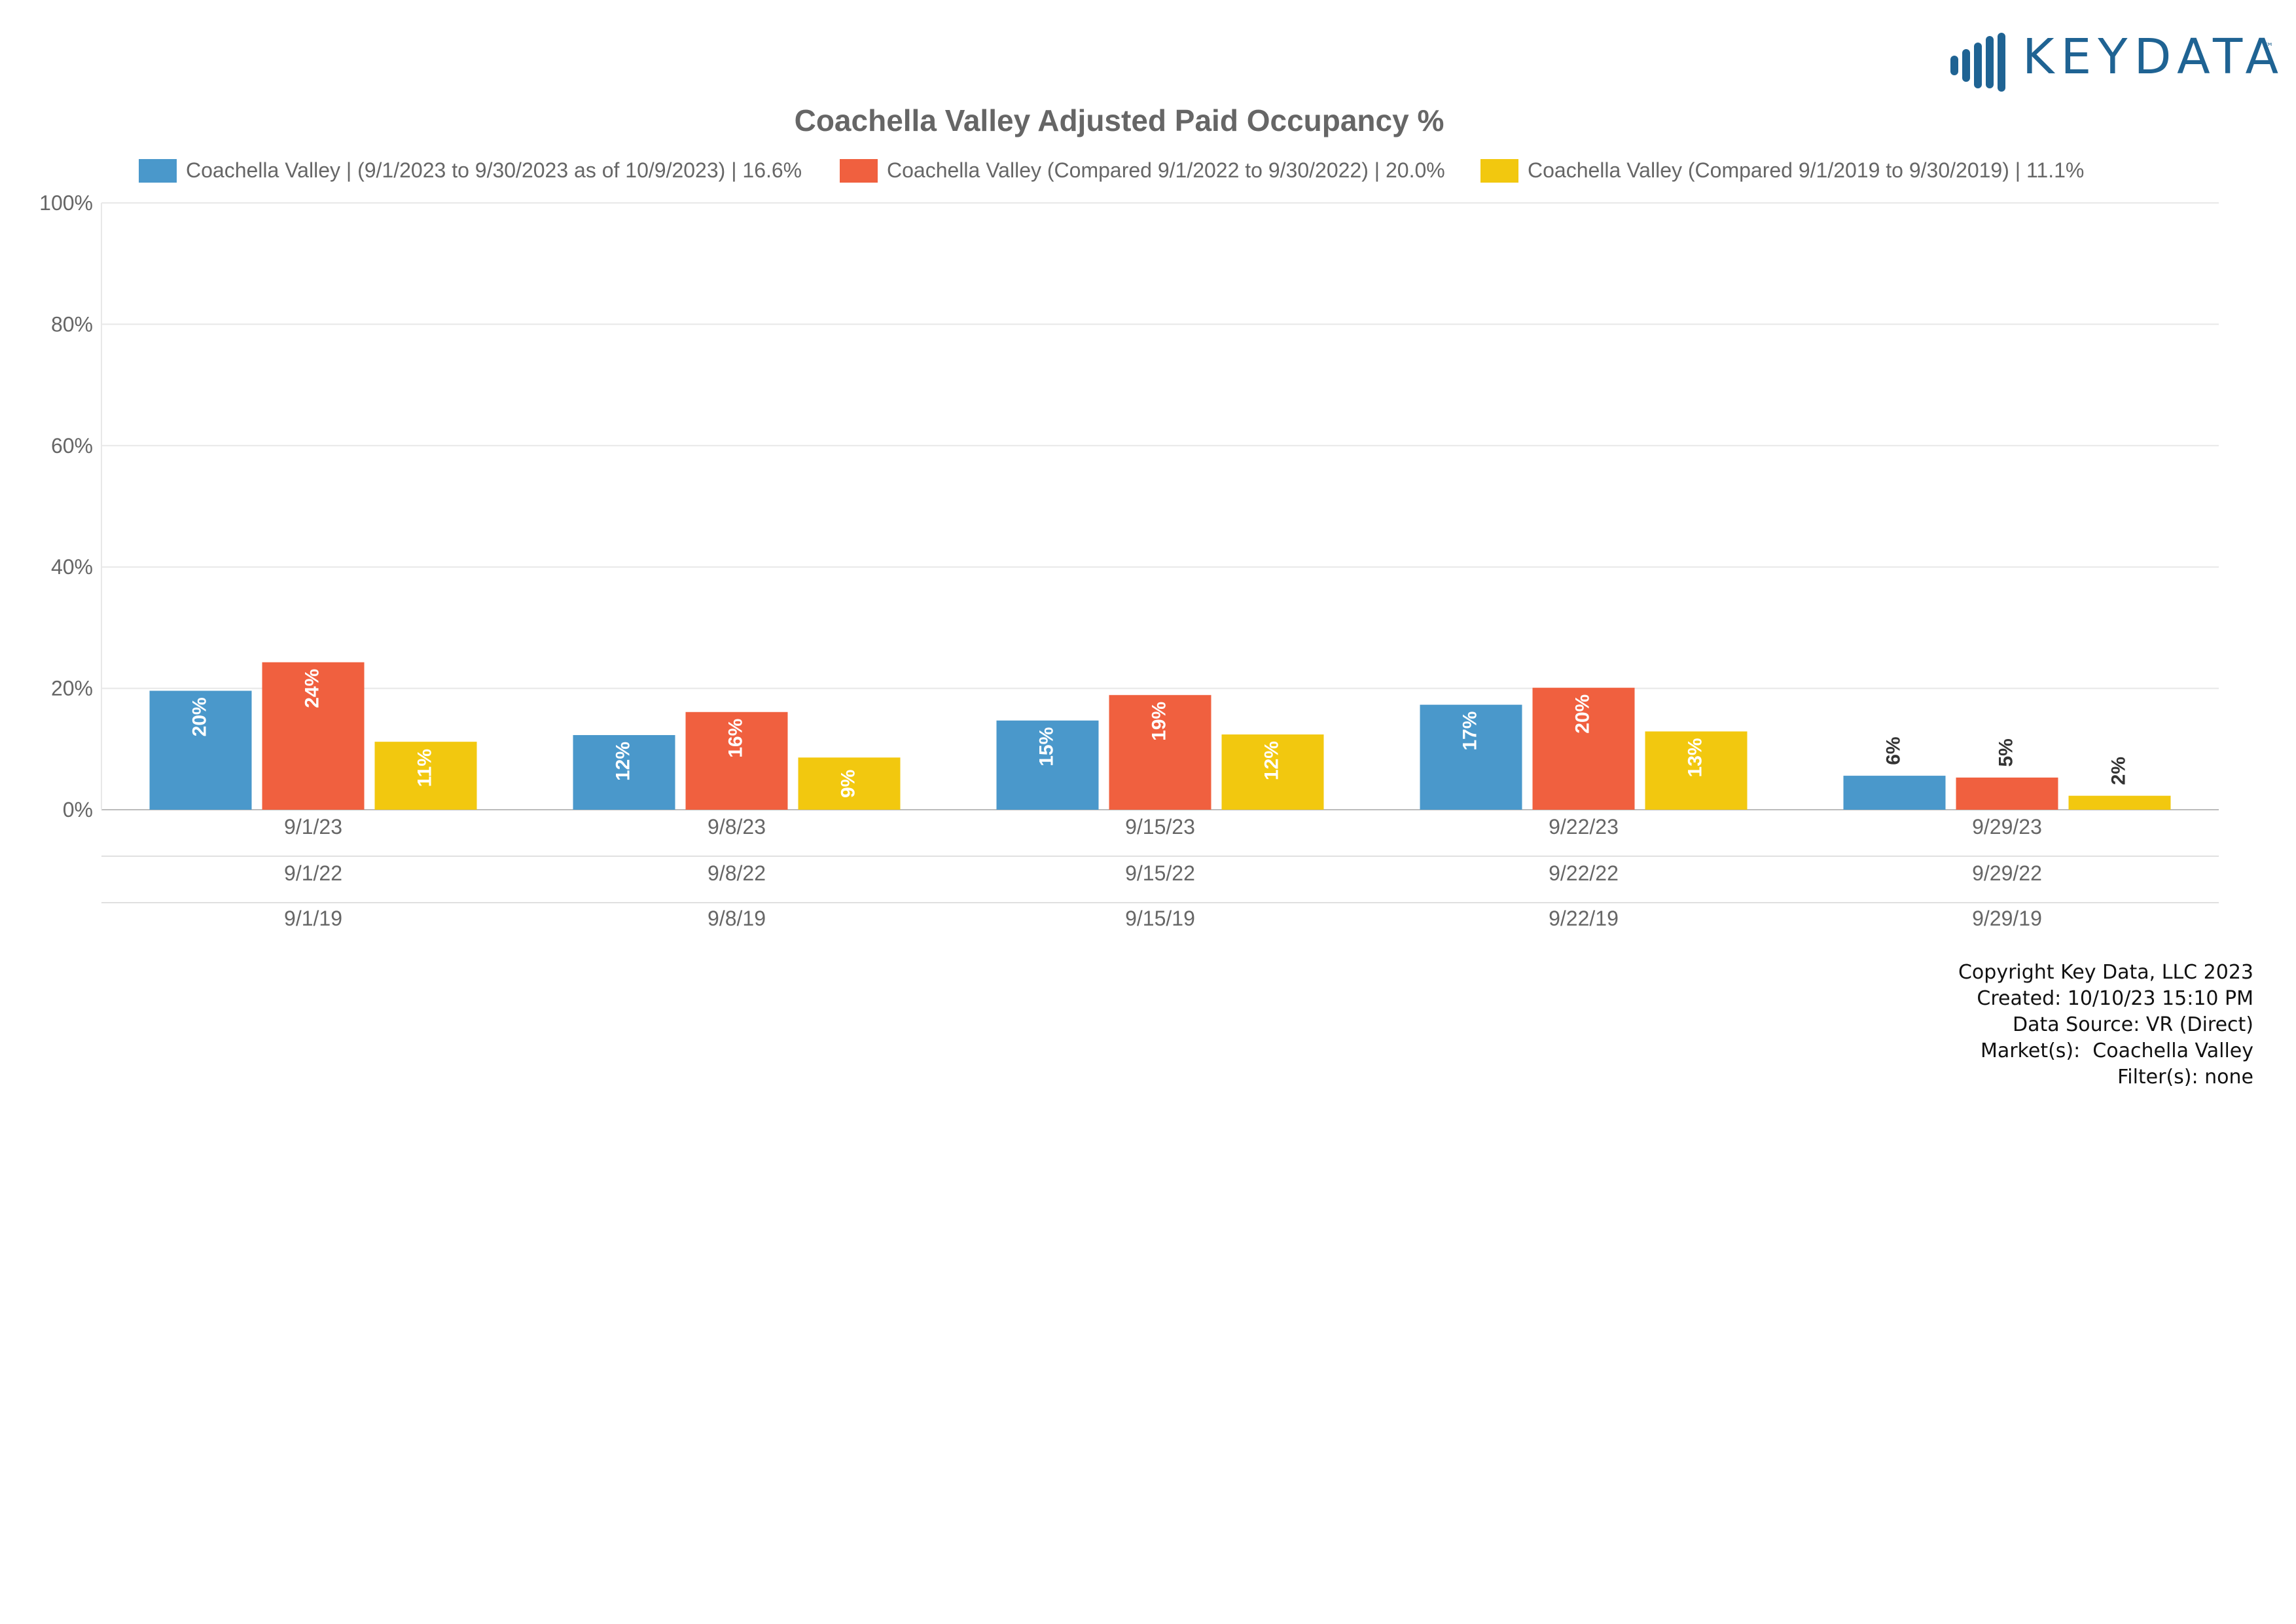 The image size is (2296, 1624). What do you see at coordinates (72, 324) in the screenshot?
I see `y-tick-label: 80%` at bounding box center [72, 324].